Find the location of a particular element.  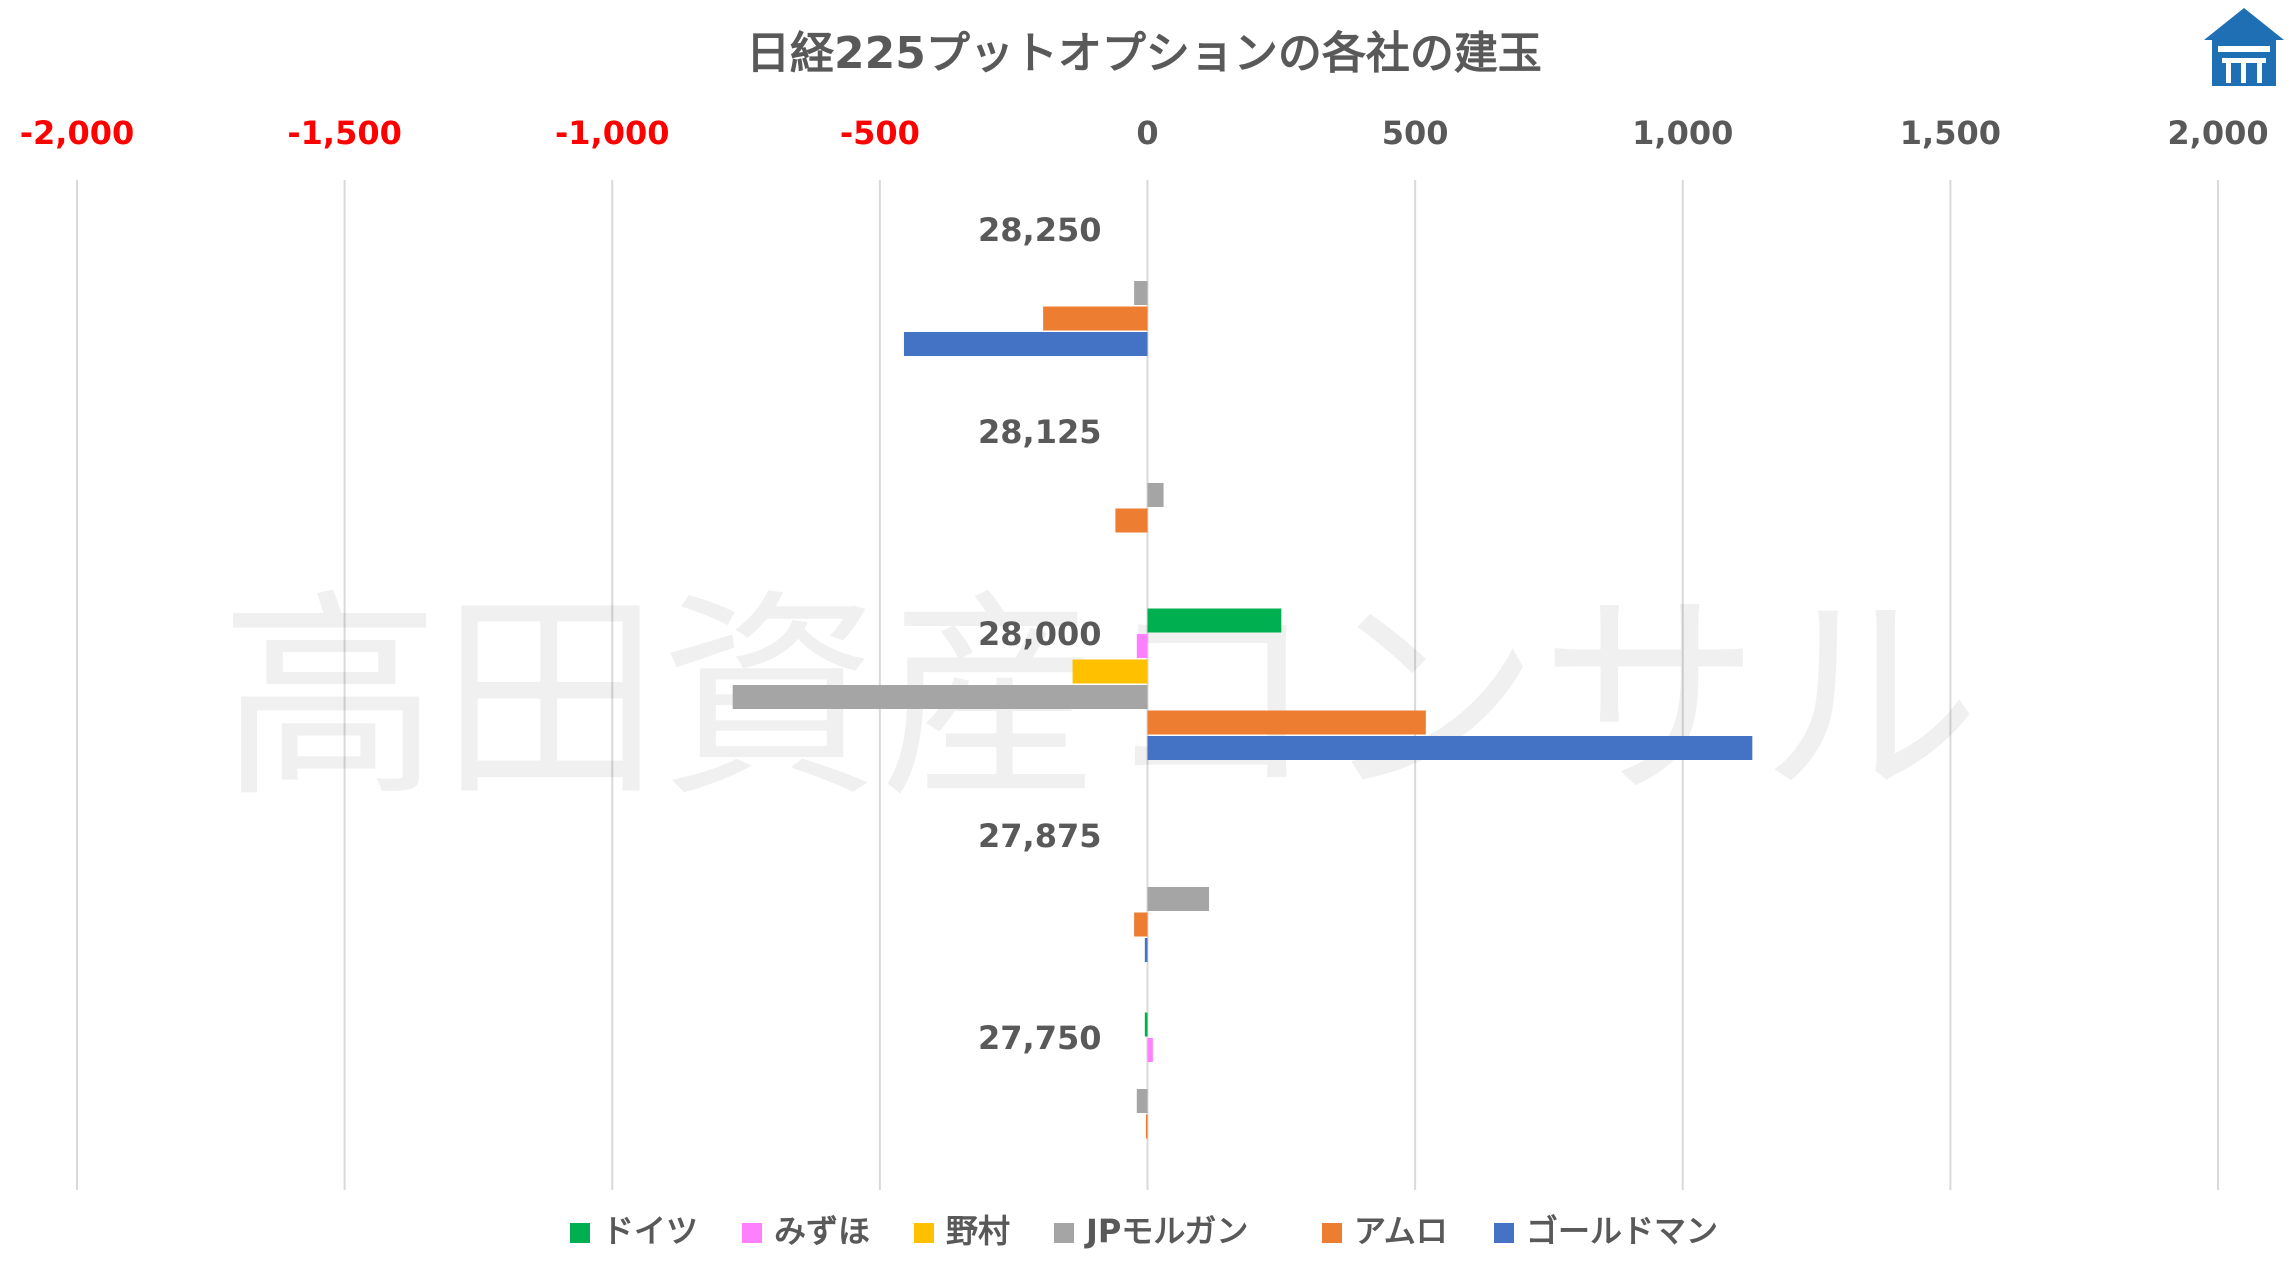

legend: ドイツ みずほ 野村 JPモルガン アムロ ゴールドマン is located at coordinates (1144, 1231).